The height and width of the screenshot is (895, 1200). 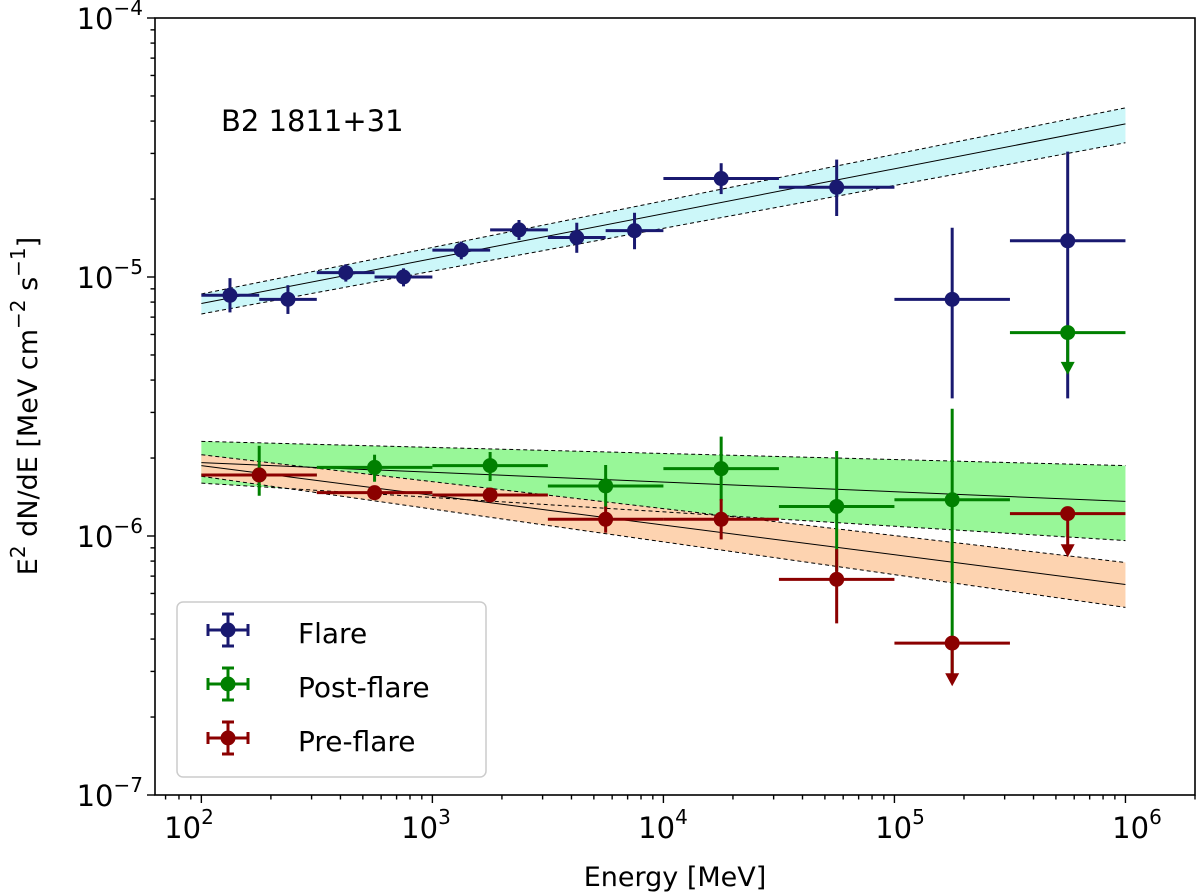 What do you see at coordinates (332, 633) in the screenshot?
I see `legend-label-flare: Flare` at bounding box center [332, 633].